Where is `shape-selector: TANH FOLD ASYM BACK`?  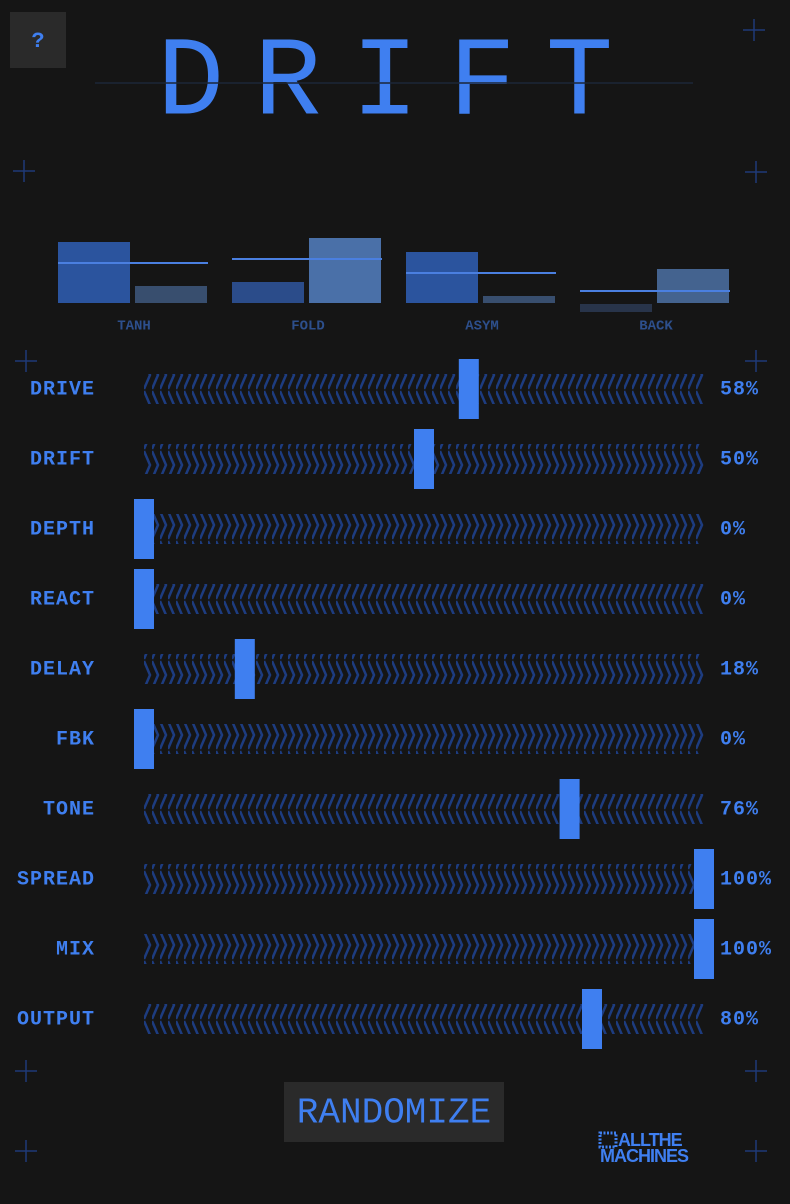 shape-selector: TANH FOLD ASYM BACK is located at coordinates (394, 286).